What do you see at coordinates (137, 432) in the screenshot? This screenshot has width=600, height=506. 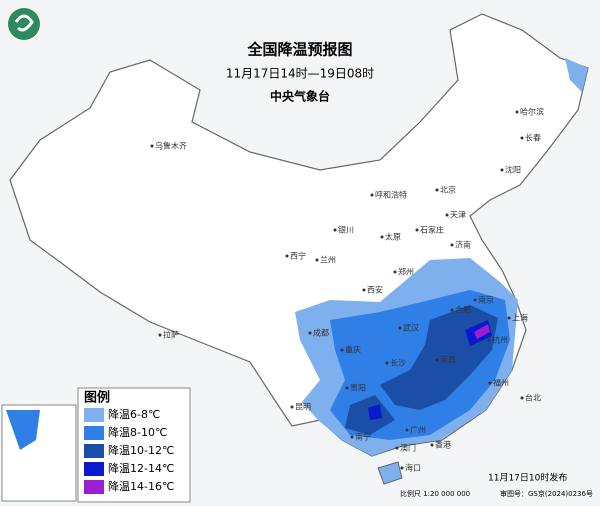 I see `legend-label: 降温8-10℃` at bounding box center [137, 432].